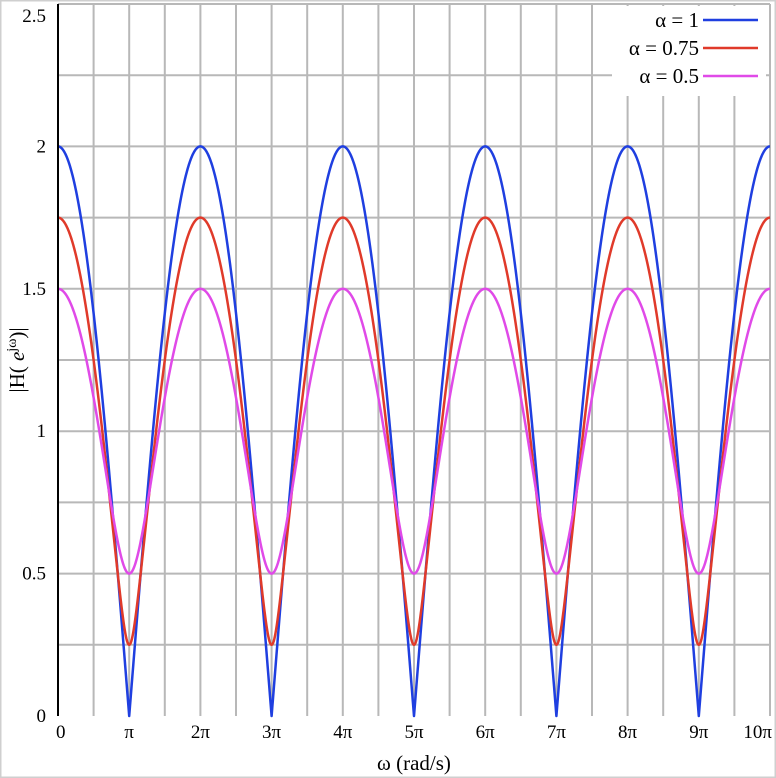 Image resolution: width=776 pixels, height=778 pixels. Describe the element at coordinates (669, 76) in the screenshot. I see `legend-label: α = 0.5` at that location.